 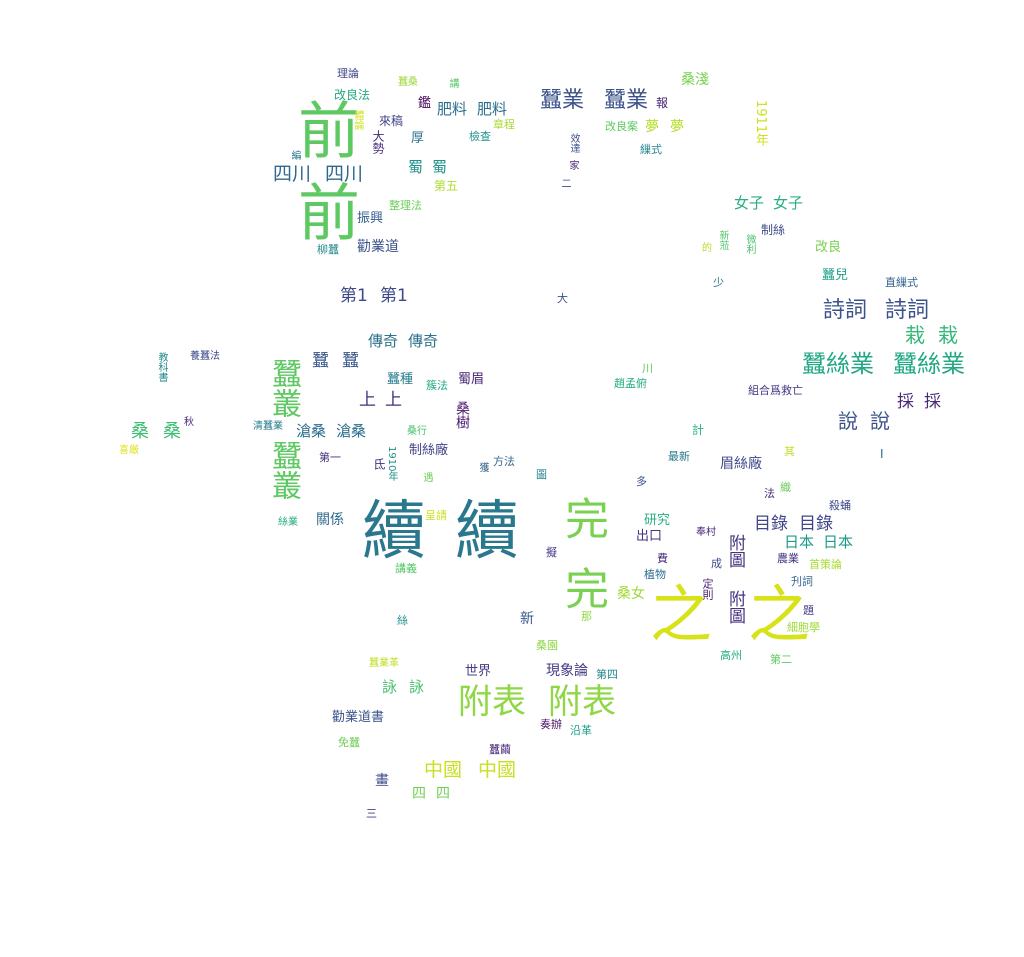 What do you see at coordinates (662, 558) in the screenshot?
I see `word: 費` at bounding box center [662, 558].